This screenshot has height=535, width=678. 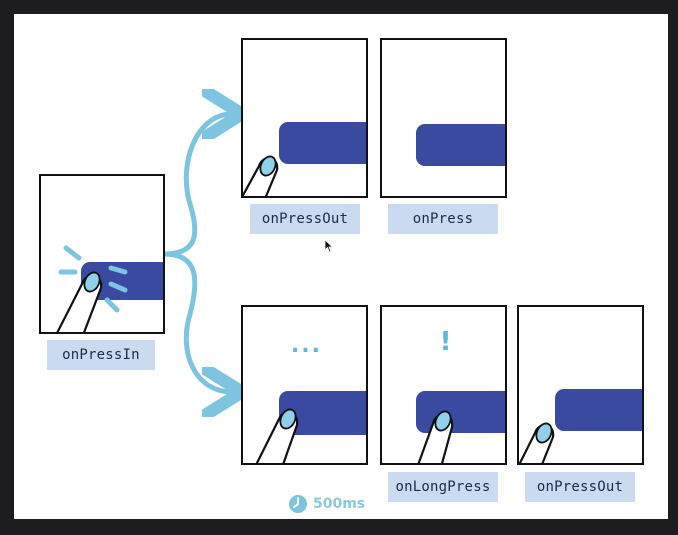 What do you see at coordinates (443, 385) in the screenshot?
I see `frame-long-press: !` at bounding box center [443, 385].